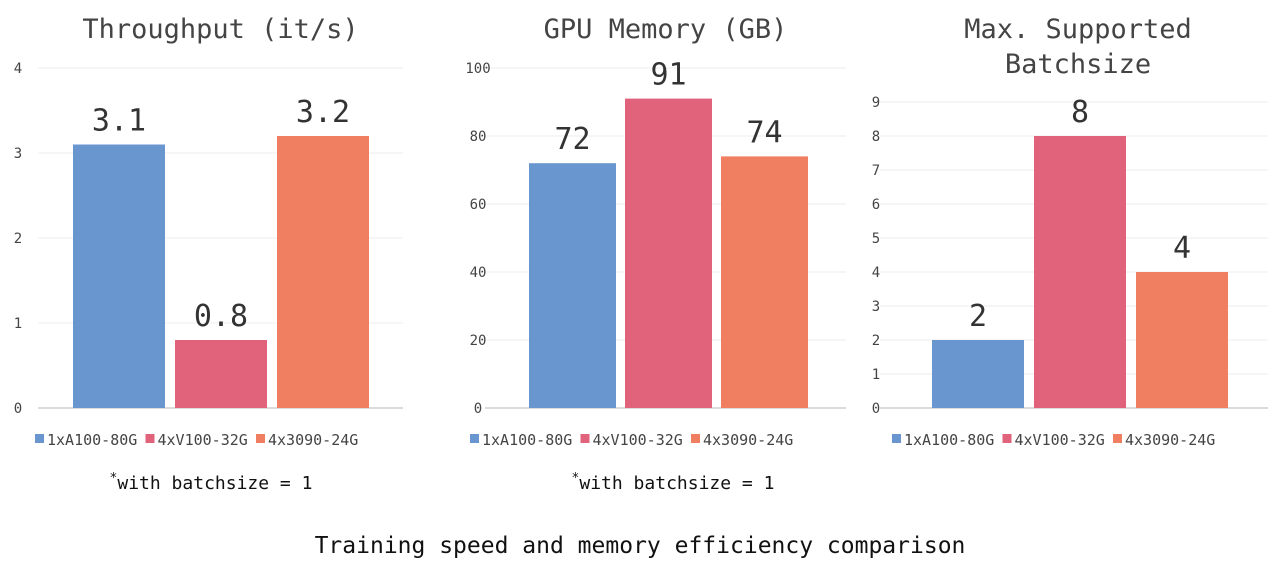  I want to click on data-label: 91, so click(668, 75).